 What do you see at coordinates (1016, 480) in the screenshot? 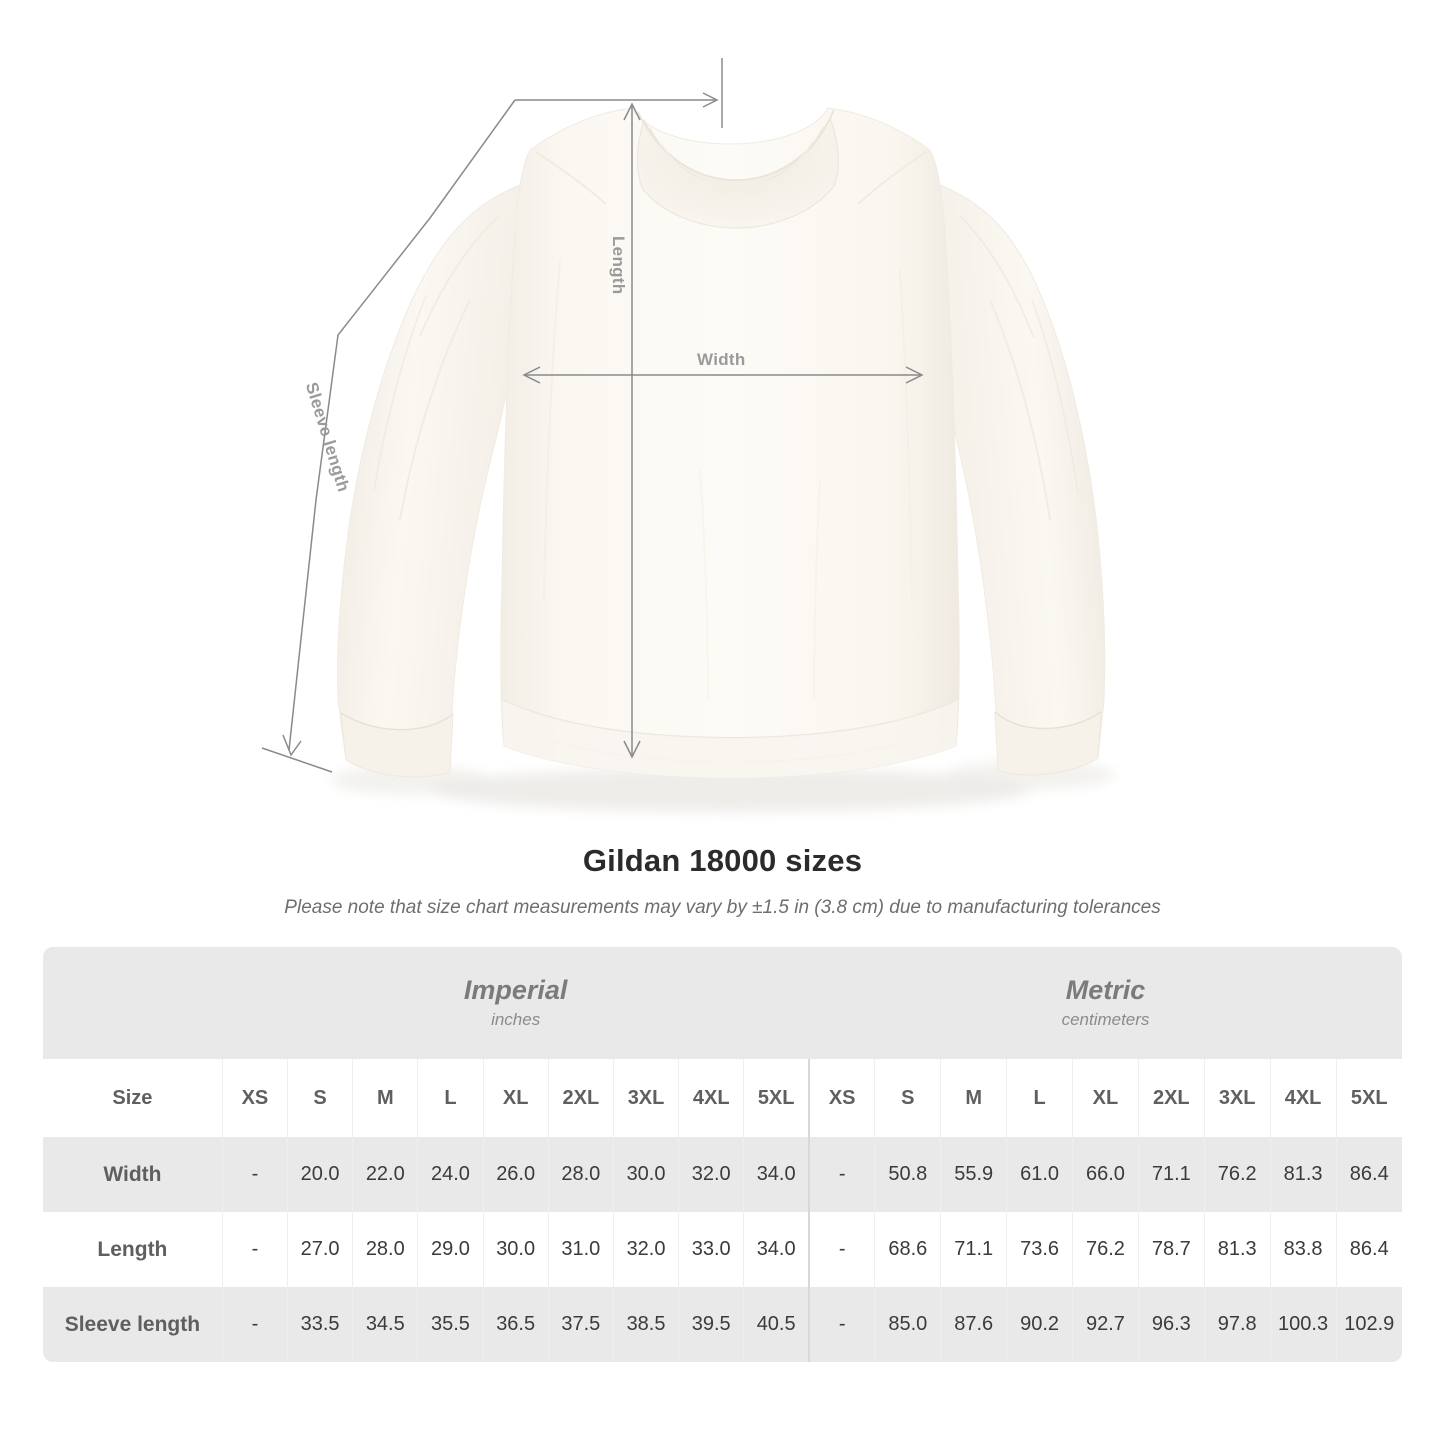
I see `right-sleeve` at bounding box center [1016, 480].